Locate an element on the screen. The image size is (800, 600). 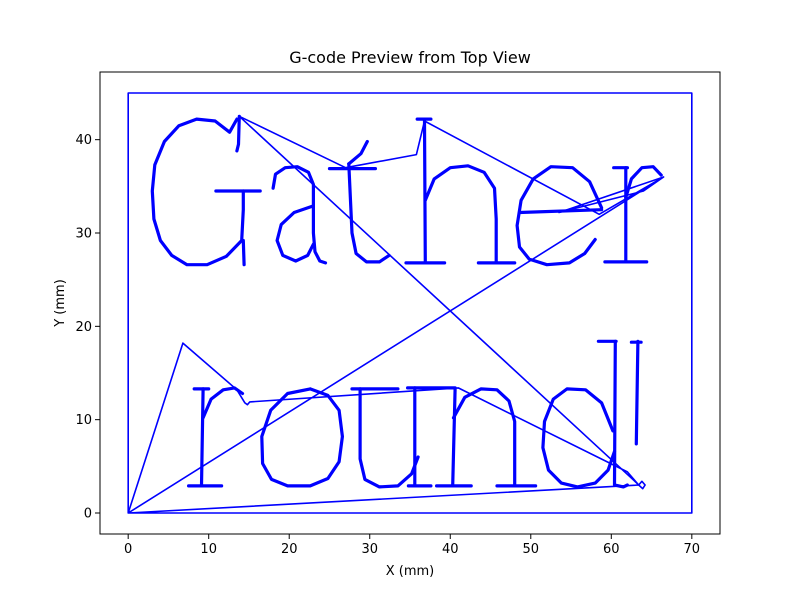
chart-title: G-code Preview from Top View is located at coordinates (410, 57).